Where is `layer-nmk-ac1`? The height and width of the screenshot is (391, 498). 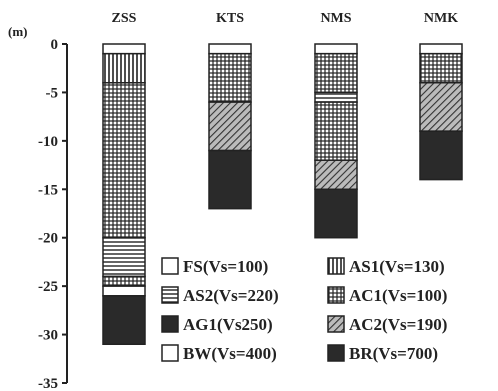 layer-nmk-ac1 is located at coordinates (441, 68).